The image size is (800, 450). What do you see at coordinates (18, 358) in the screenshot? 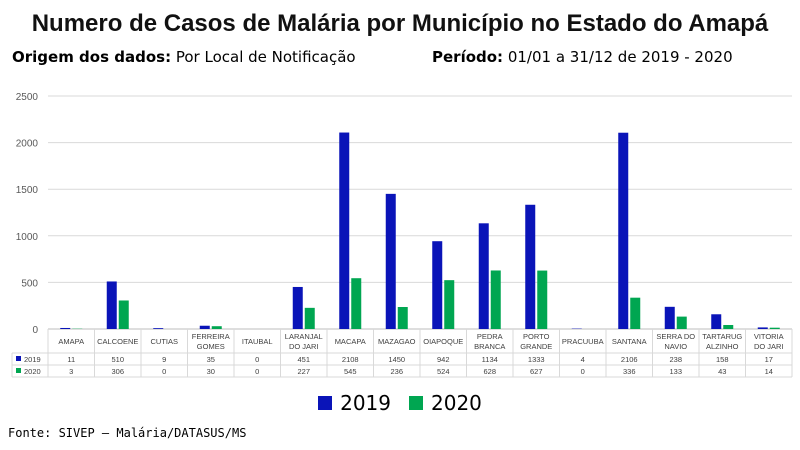
I see `table-swatch-2019` at bounding box center [18, 358].